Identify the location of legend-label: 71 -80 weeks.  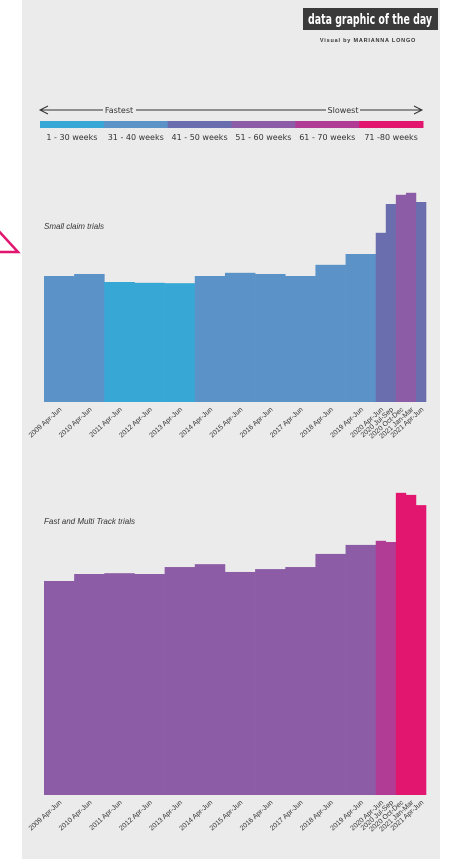
(391, 137).